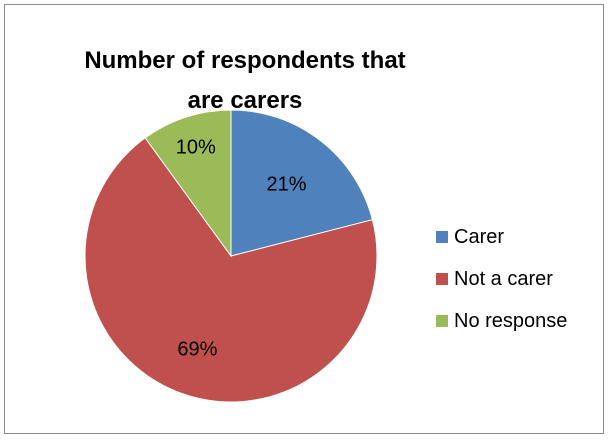 The width and height of the screenshot is (610, 440). I want to click on pie-slice-no-response, so click(188, 183).